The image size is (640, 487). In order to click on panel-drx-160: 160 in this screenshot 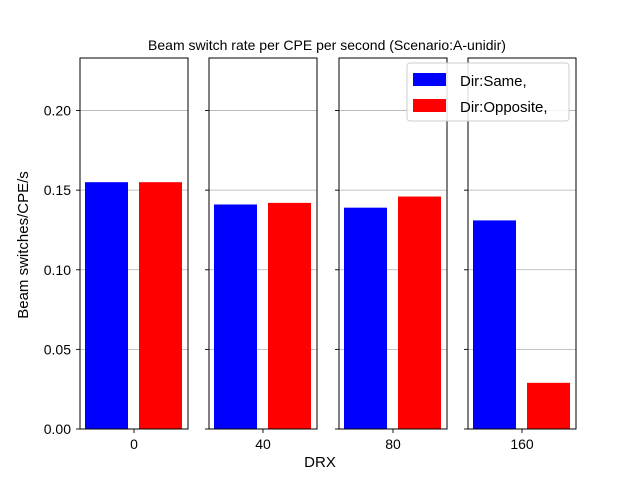, I will do `click(520, 254)`.